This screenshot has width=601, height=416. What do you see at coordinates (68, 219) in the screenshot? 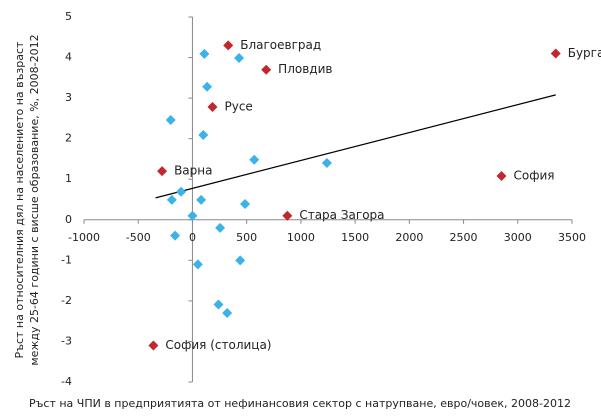
I see `y-tick-label: 0` at bounding box center [68, 219].